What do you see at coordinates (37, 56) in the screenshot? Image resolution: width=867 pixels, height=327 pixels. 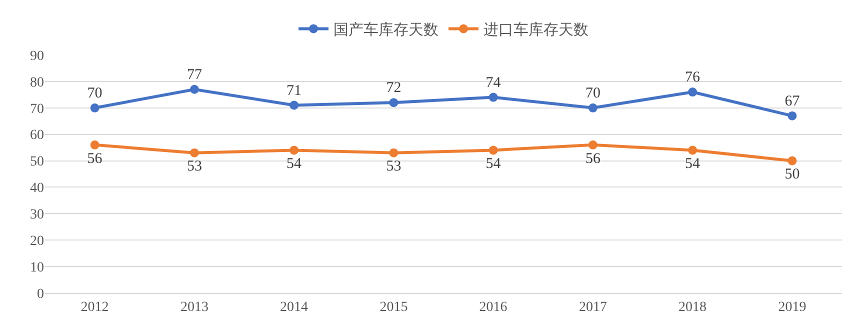 I see `y-tick-label: 90` at bounding box center [37, 56].